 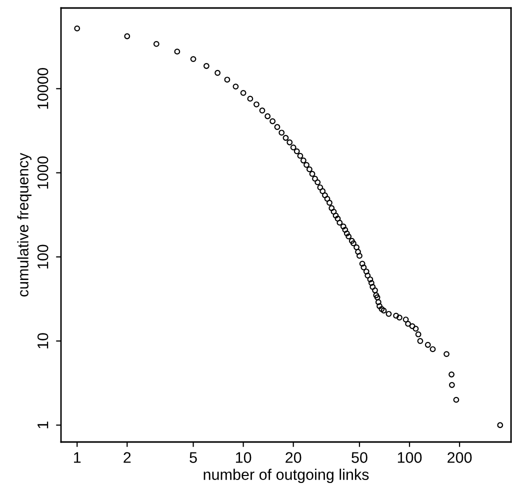 I want to click on x-tick-label: 2, so click(x=127, y=457).